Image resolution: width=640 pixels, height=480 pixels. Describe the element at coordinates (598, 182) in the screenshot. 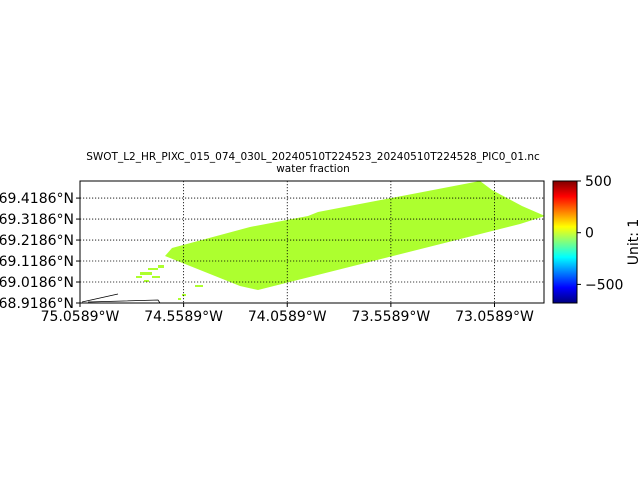

I see `colorbar-tick-label: 500` at that location.